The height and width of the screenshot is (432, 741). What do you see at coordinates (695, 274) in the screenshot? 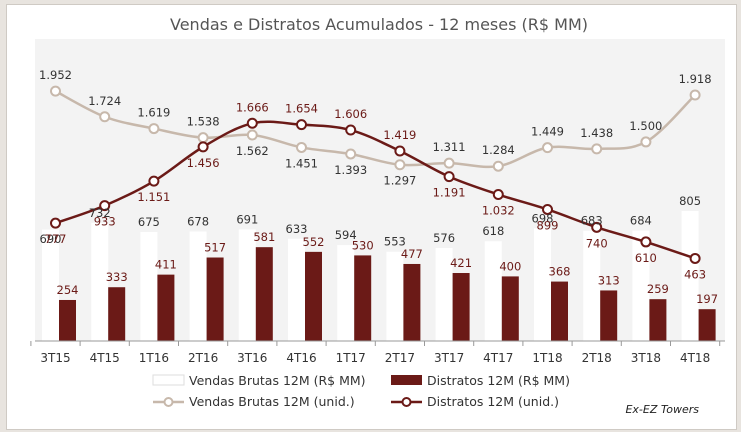
I see `cancellation-units-label: 463` at bounding box center [695, 274].